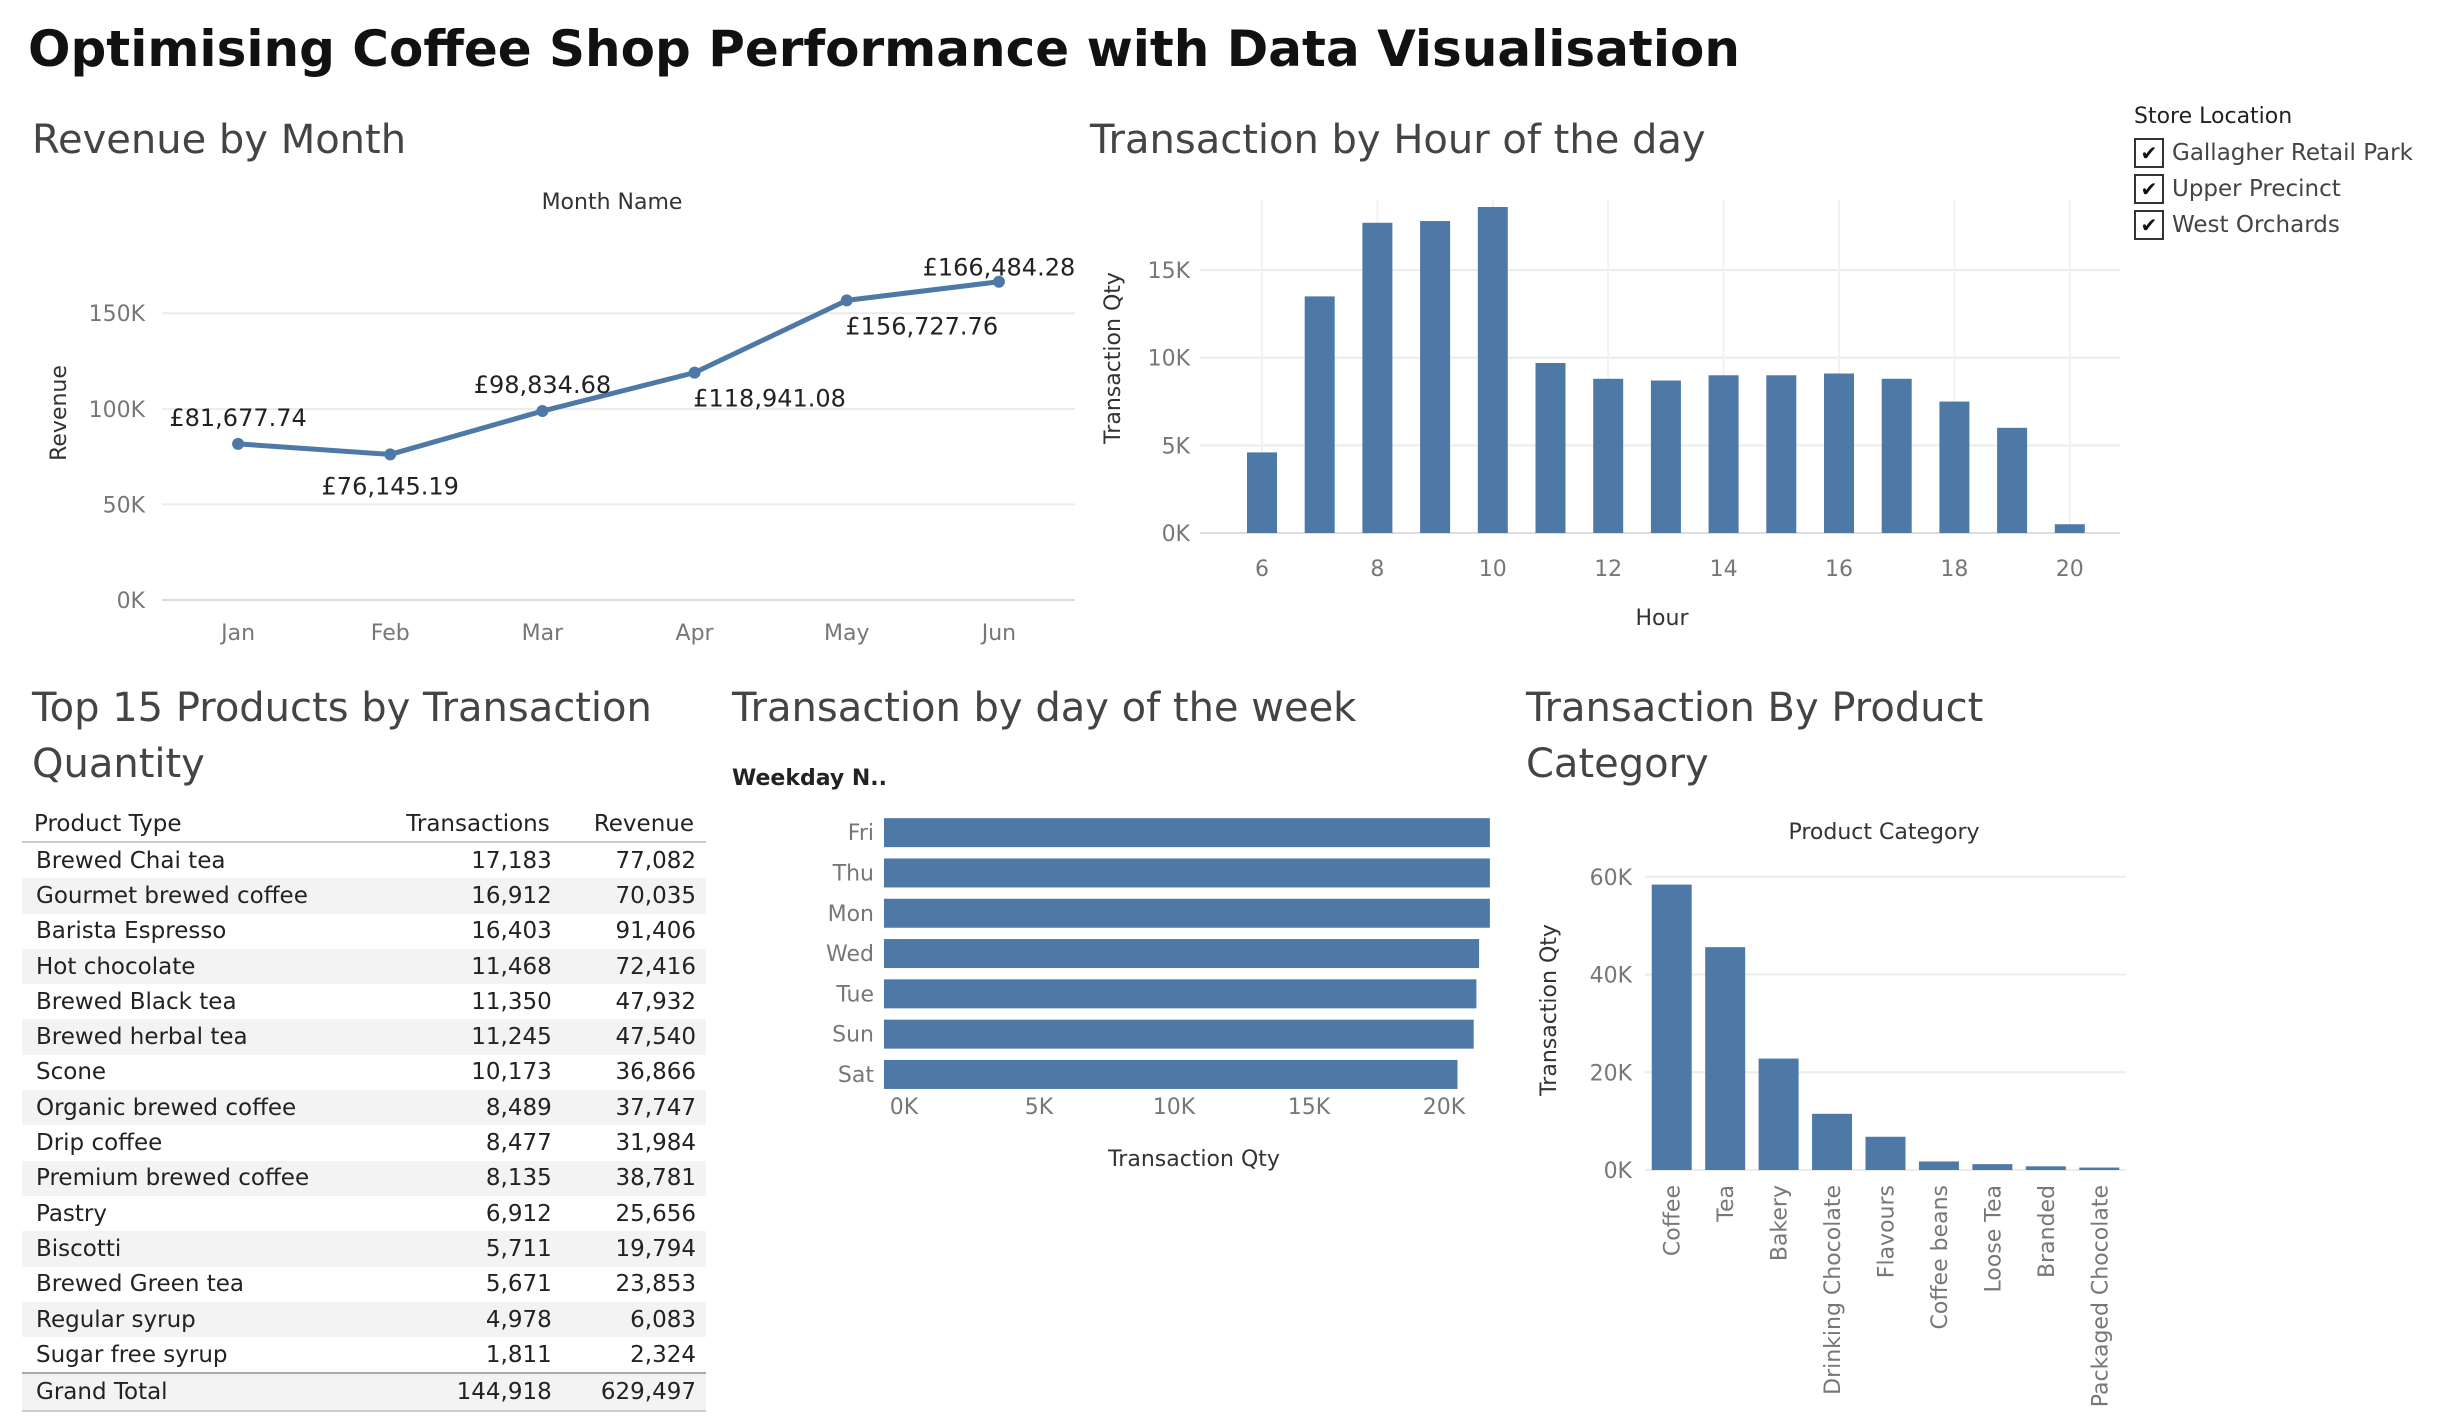 This screenshot has width=2456, height=1428. I want to click on data-label: £166,484.28, so click(999, 268).